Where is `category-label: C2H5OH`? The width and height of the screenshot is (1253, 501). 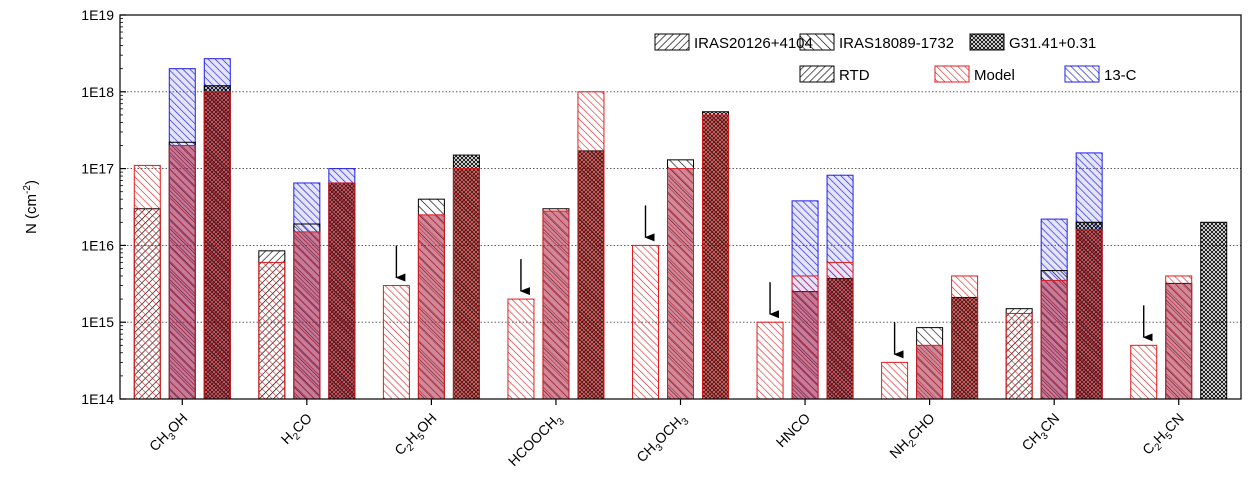 category-label: C2H5OH is located at coordinates (416, 435).